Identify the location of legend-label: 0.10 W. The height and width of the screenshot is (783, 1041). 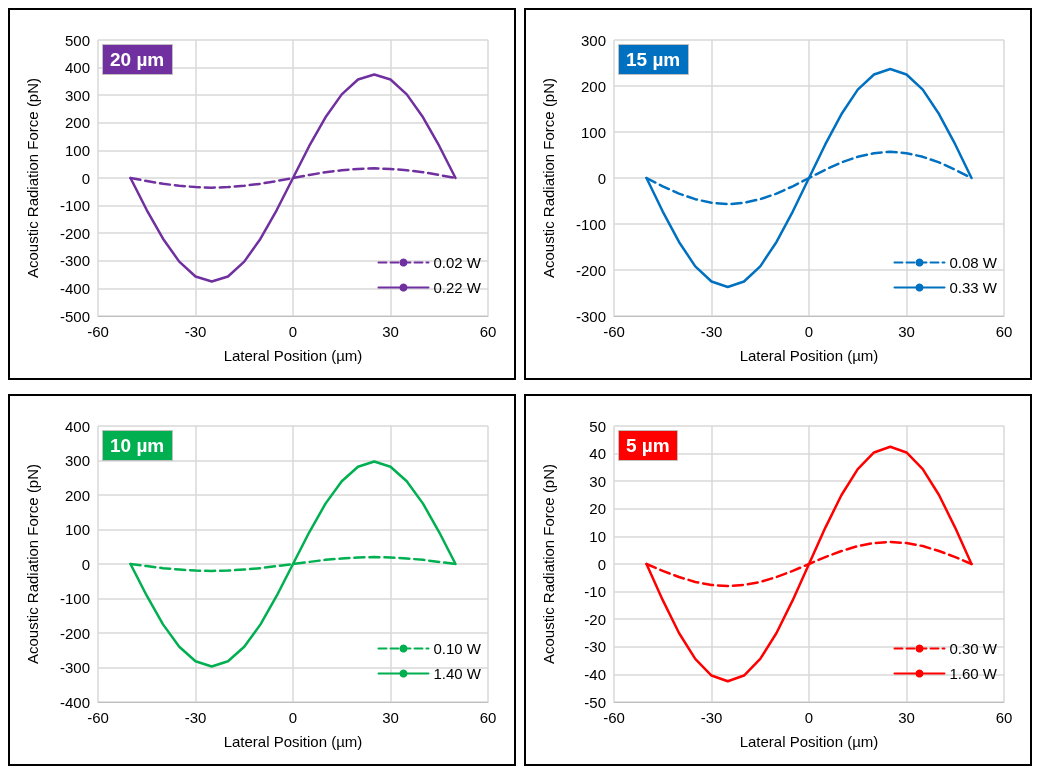
(457, 648).